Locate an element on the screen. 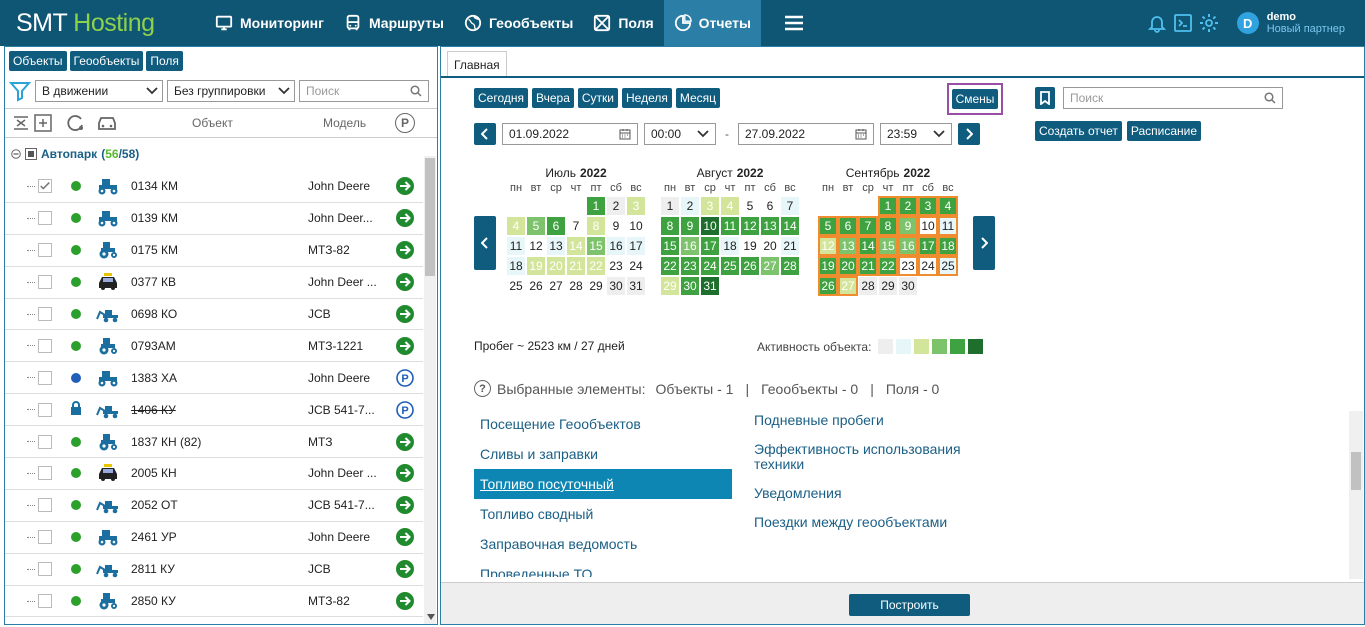  report-item: Эффективность использования техники is located at coordinates (857, 456).